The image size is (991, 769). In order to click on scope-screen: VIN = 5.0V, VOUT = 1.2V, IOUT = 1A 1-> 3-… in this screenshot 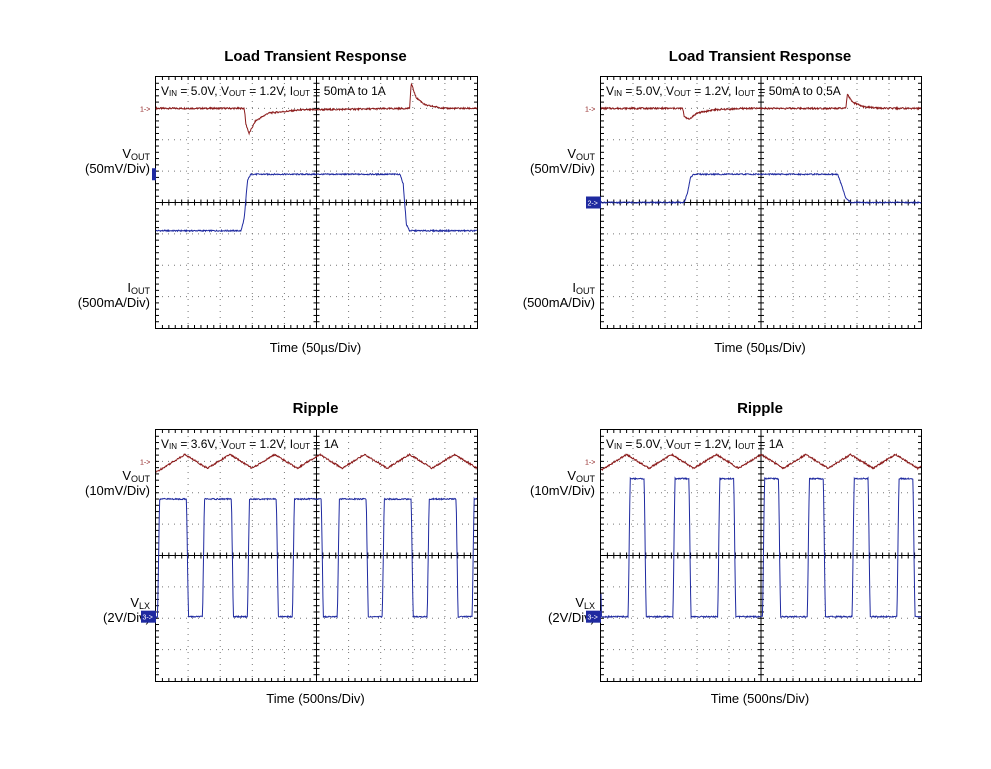, I will do `click(753, 555)`.